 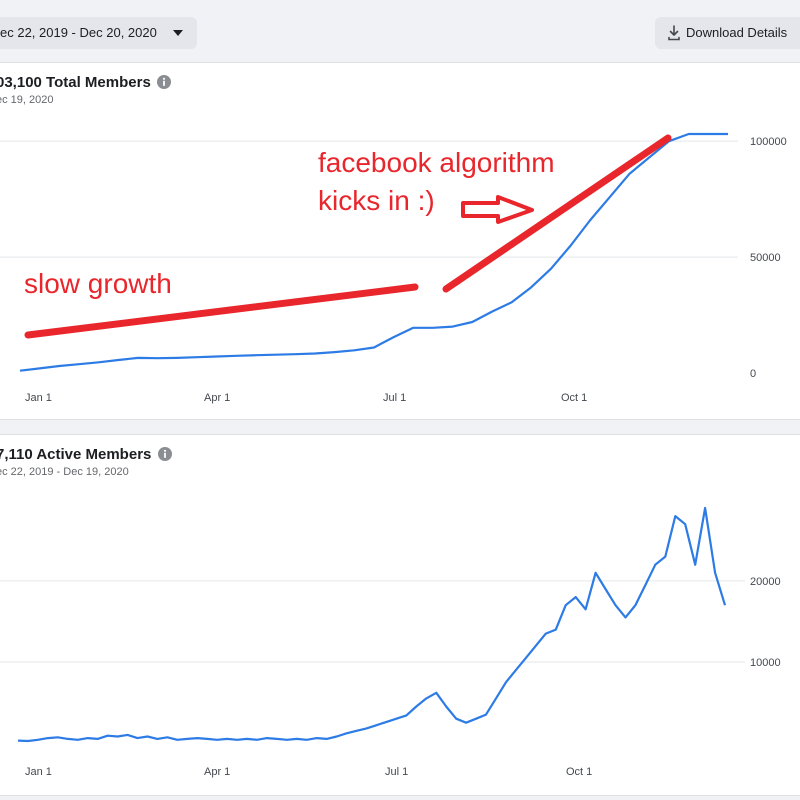 I want to click on y-tick-label: 100000, so click(x=768, y=142).